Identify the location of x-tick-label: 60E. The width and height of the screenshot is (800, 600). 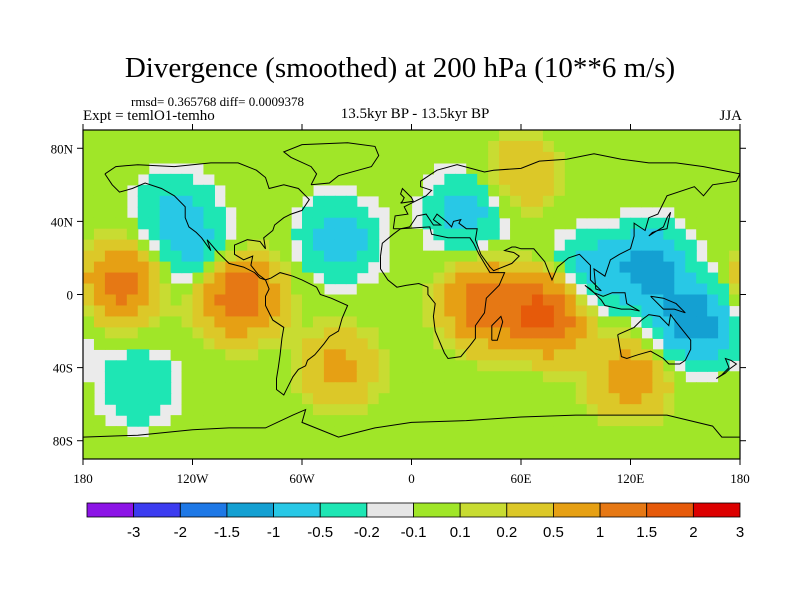
(521, 478).